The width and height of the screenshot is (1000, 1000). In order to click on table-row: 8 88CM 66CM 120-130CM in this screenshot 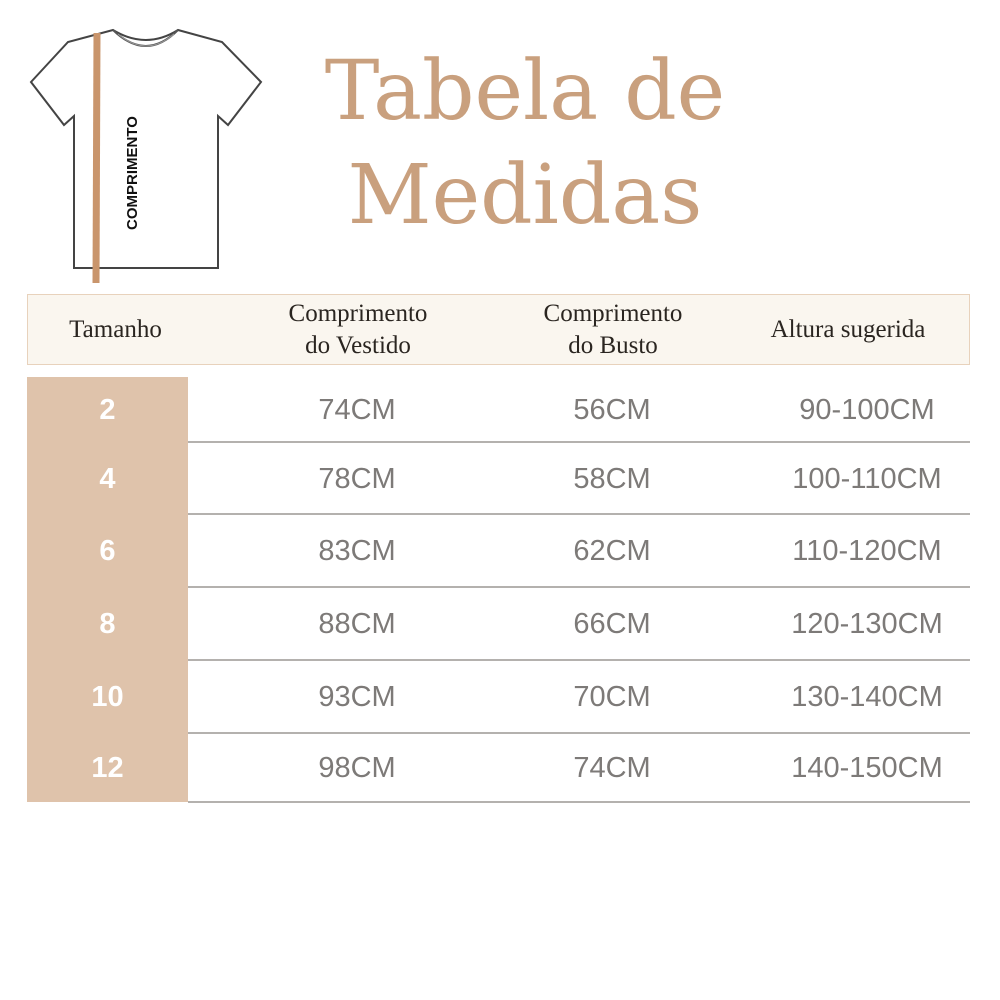, I will do `click(498, 624)`.